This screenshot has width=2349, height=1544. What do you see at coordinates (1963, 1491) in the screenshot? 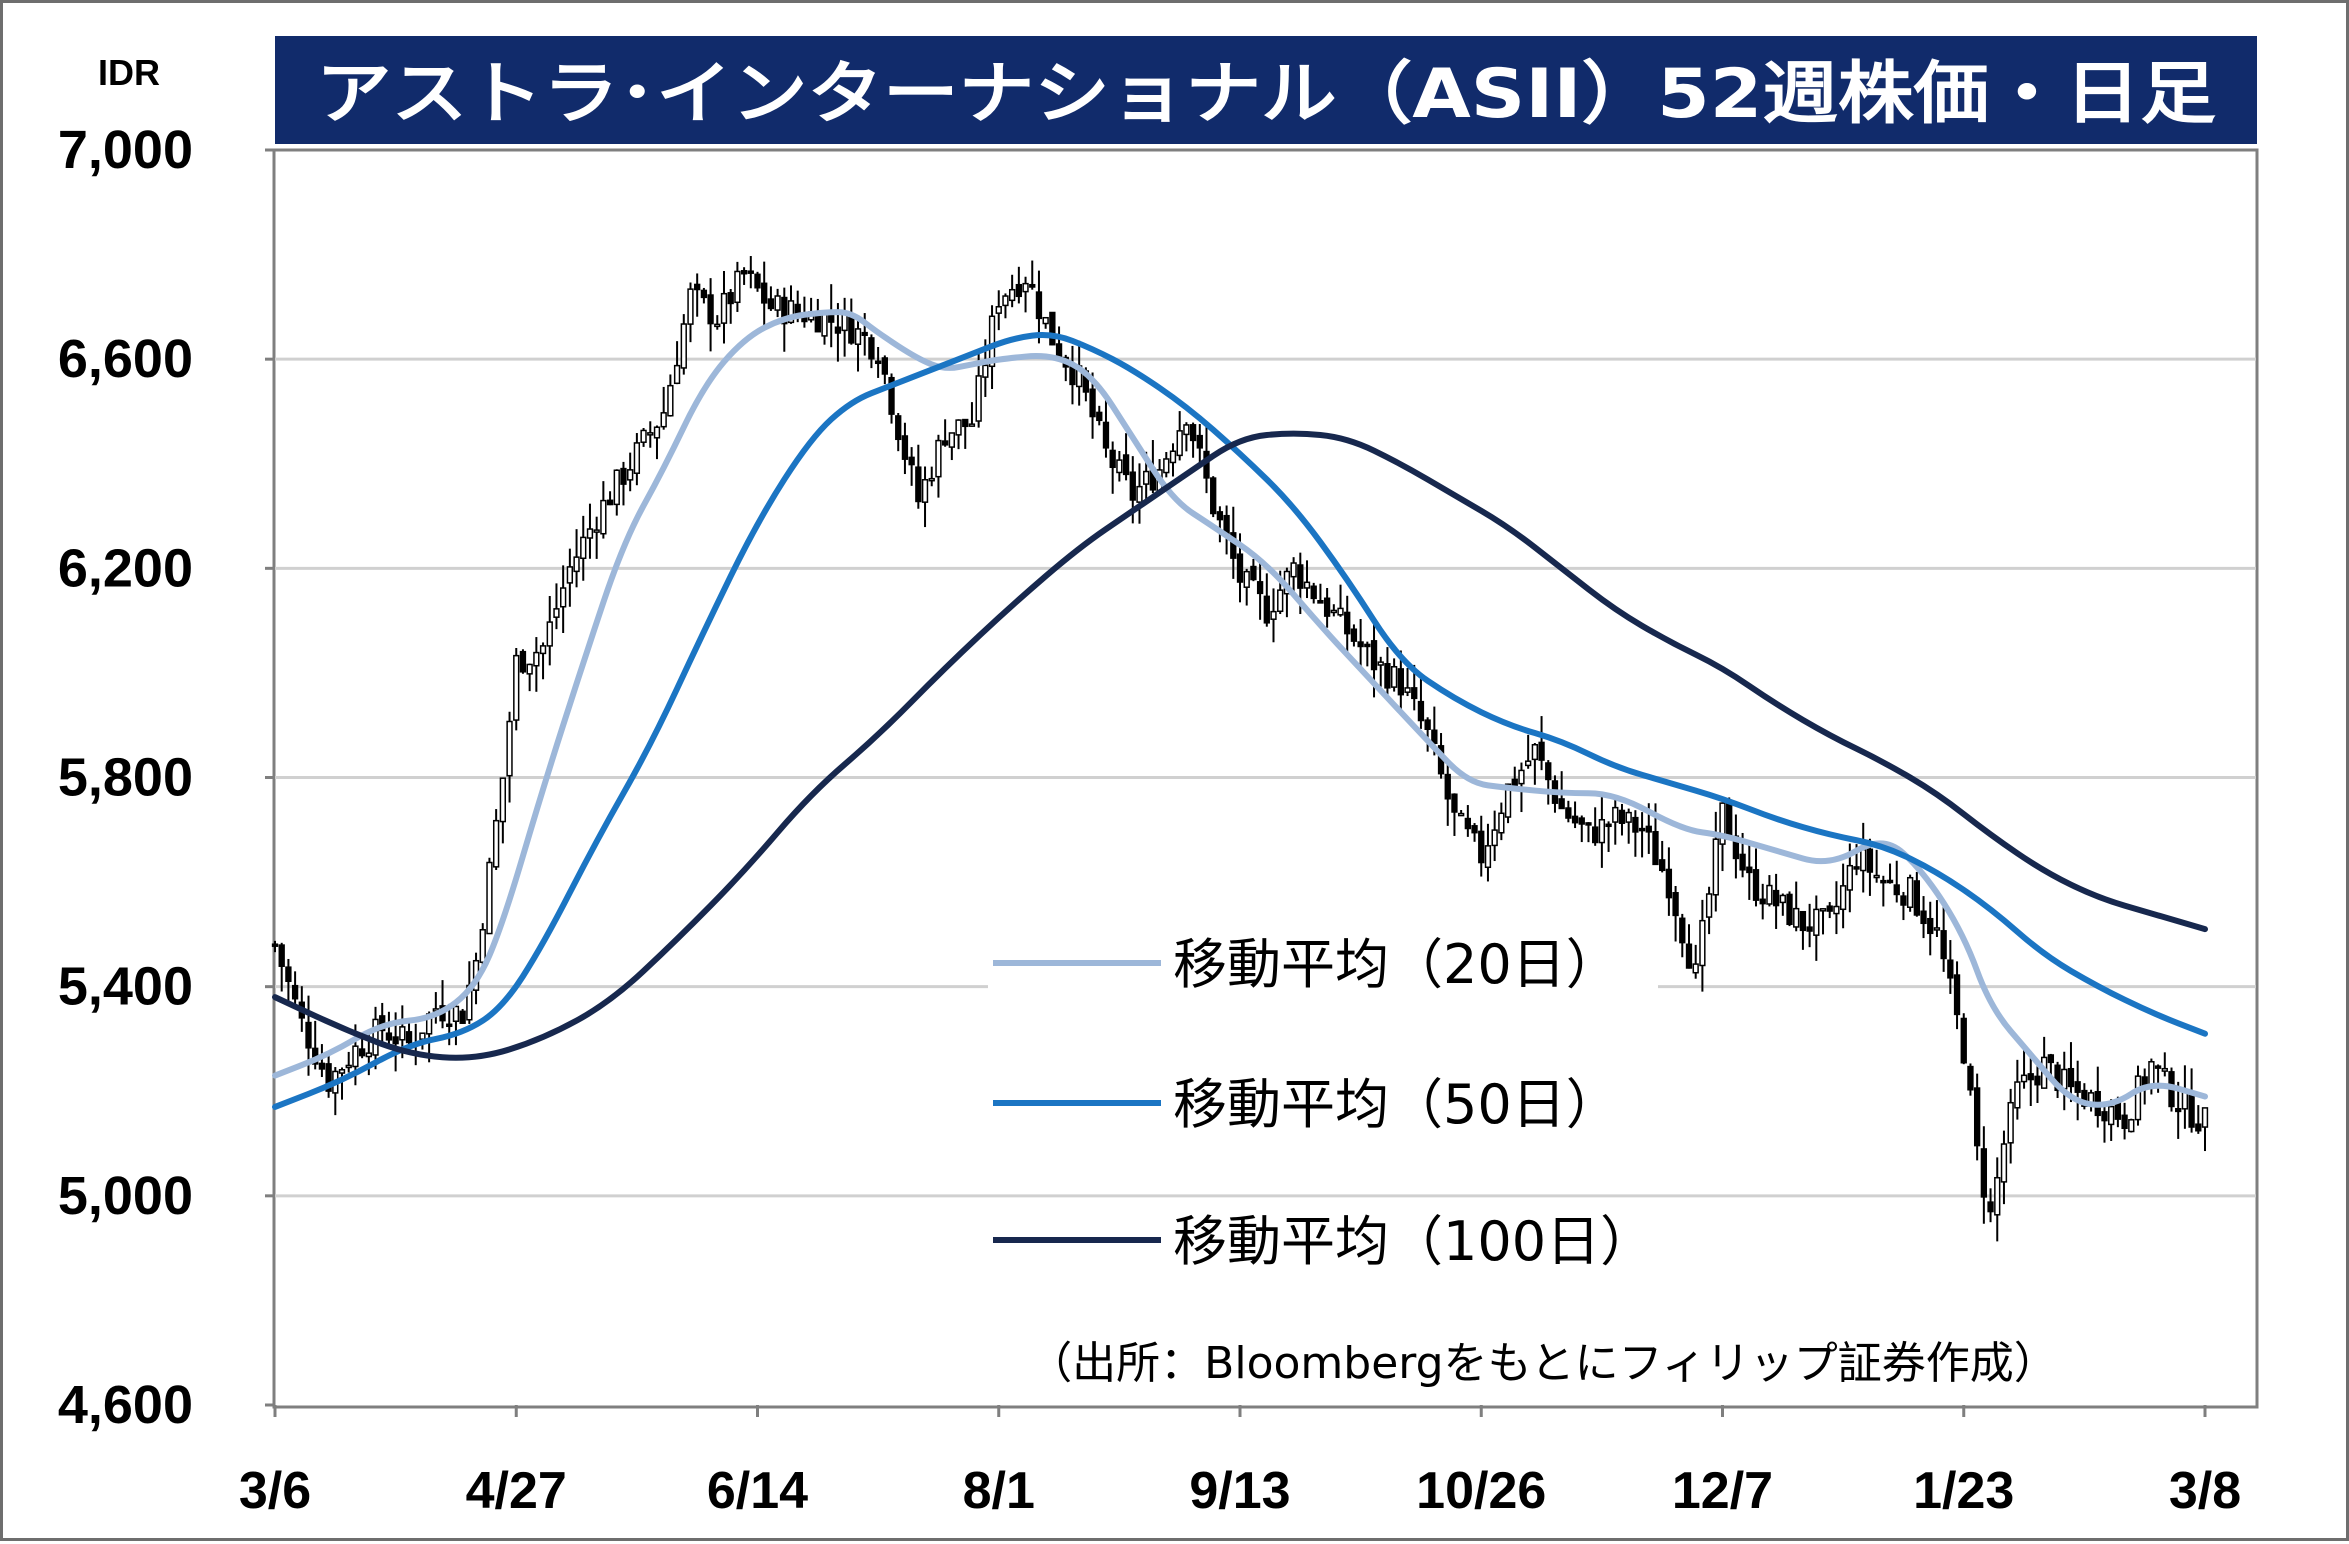
I see `x-tick-label: 1/23` at bounding box center [1963, 1491].